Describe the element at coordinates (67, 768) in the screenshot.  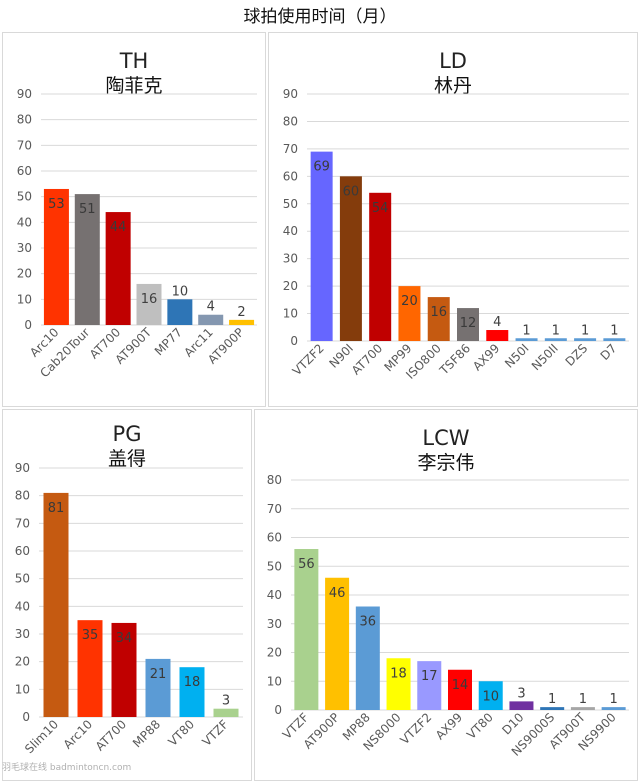
I see `watermark: 羽毛球在线 badmintoncn.com` at that location.